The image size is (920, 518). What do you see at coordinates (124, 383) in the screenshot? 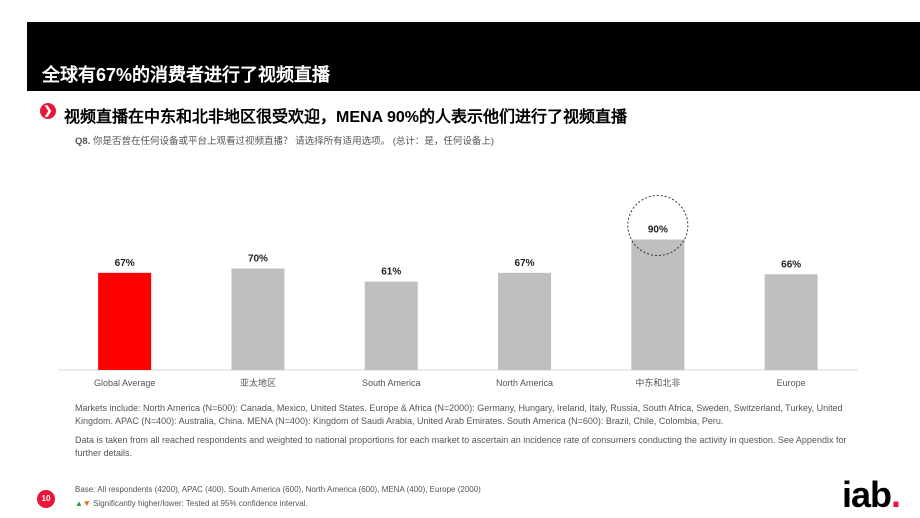
I see `category-label: Global Average` at bounding box center [124, 383].